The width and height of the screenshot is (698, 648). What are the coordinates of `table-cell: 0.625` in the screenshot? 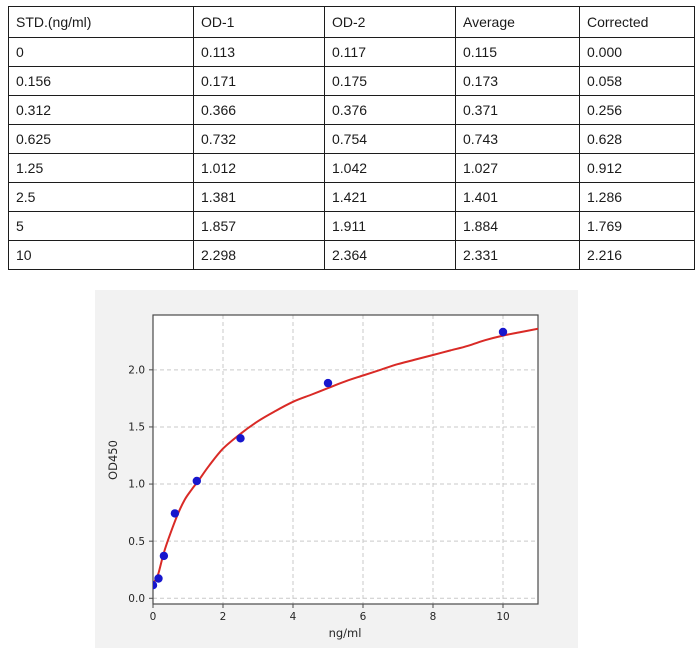 It's located at (101, 139).